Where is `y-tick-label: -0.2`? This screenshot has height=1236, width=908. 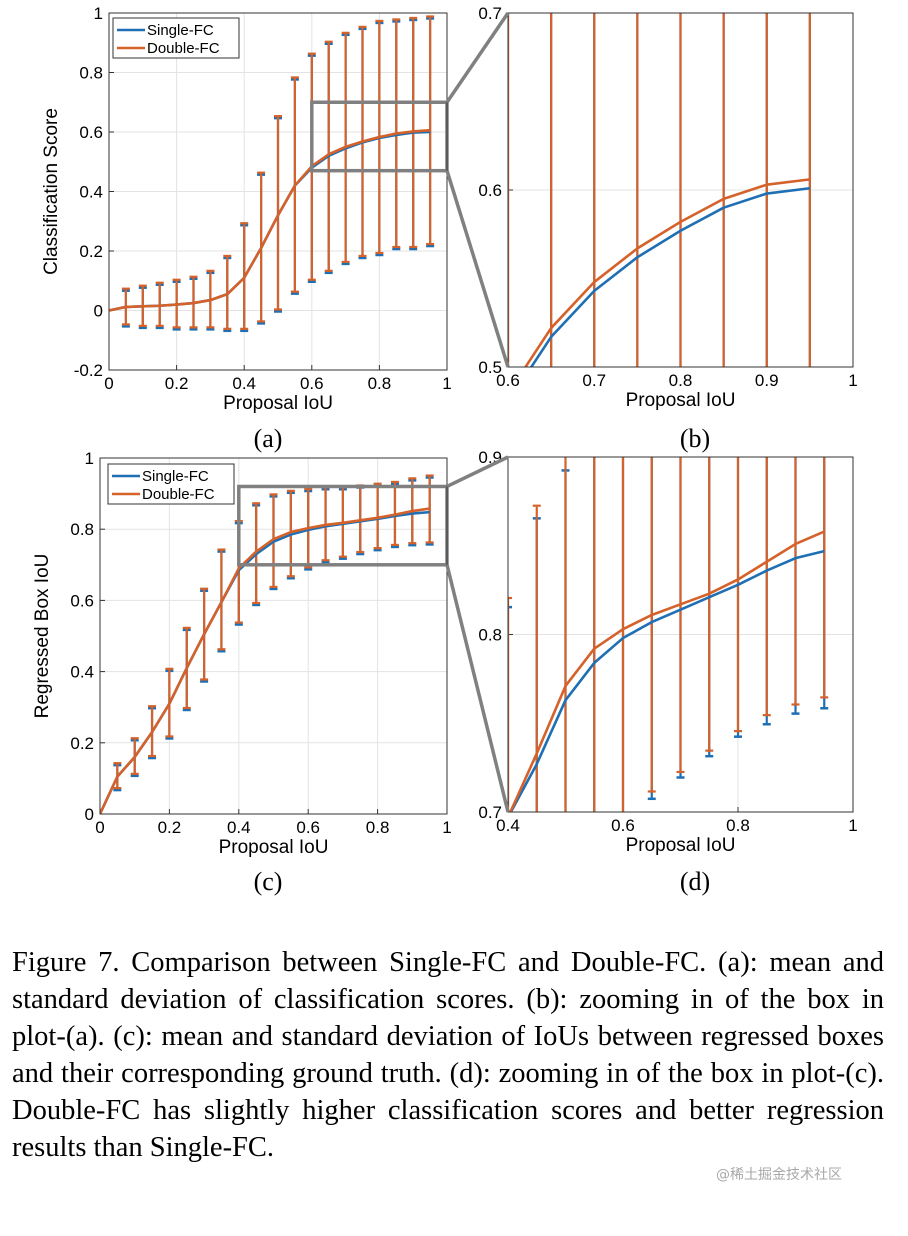
y-tick-label: -0.2 is located at coordinates (88, 370).